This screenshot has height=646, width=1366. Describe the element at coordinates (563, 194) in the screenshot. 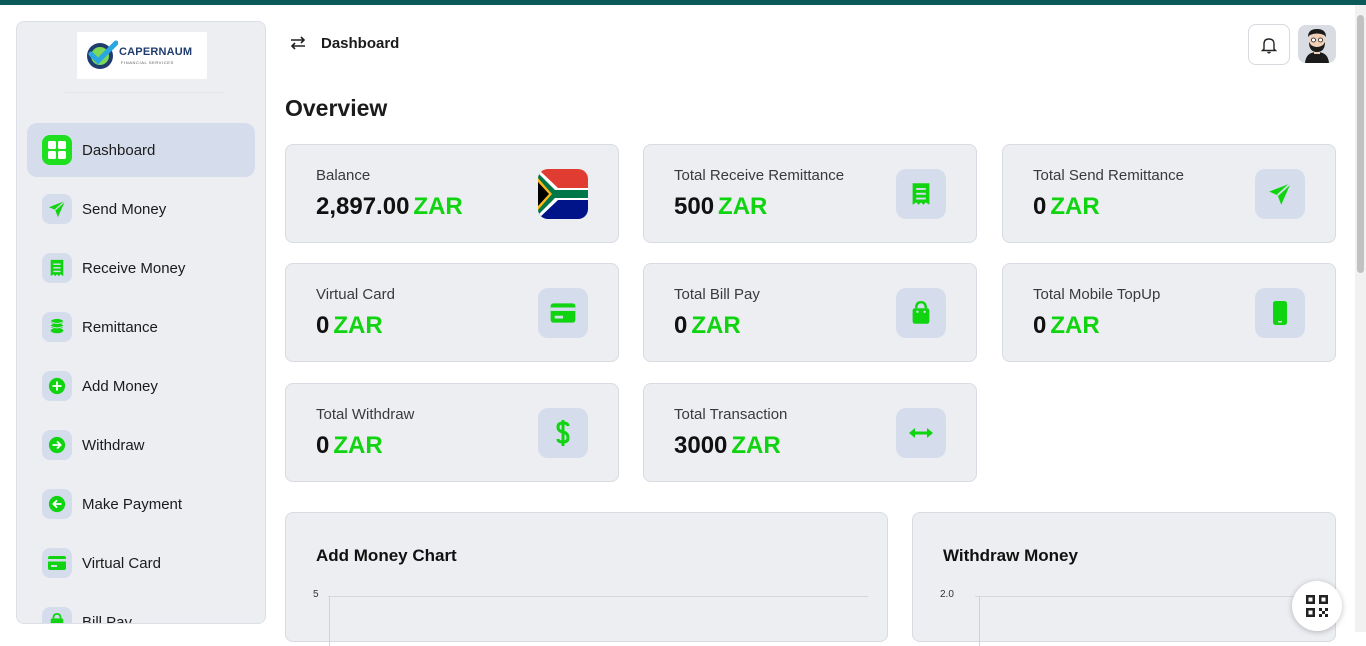

I see `south-africa-flag-icon` at that location.